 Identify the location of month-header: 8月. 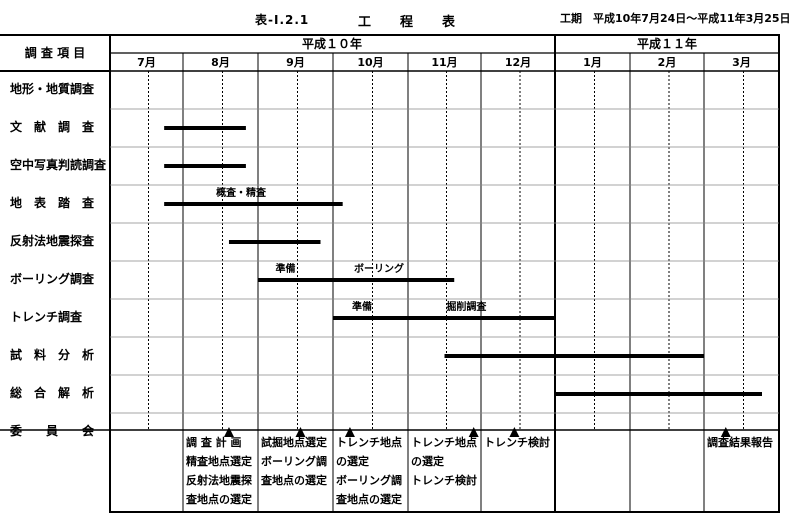
(220, 62).